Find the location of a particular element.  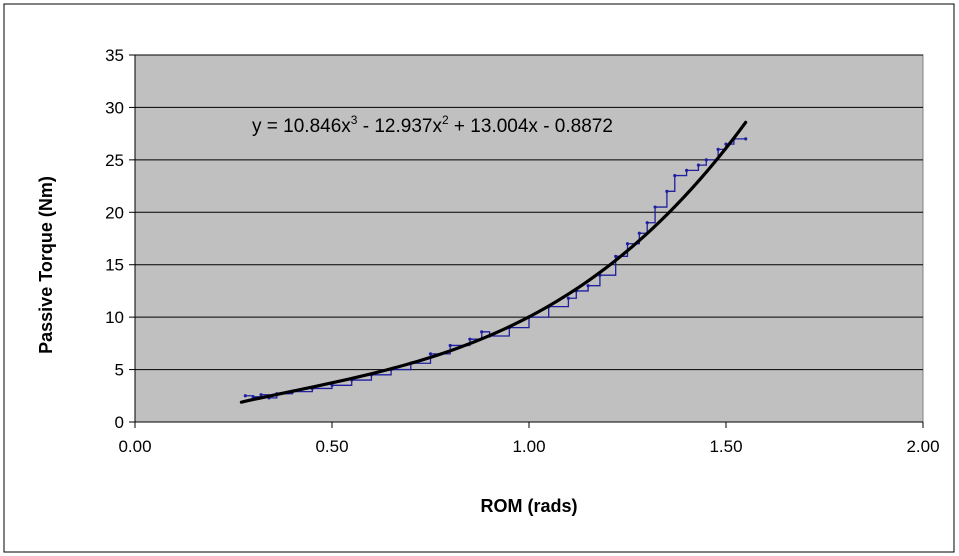

x-tick-label: 2.00 is located at coordinates (922, 446).